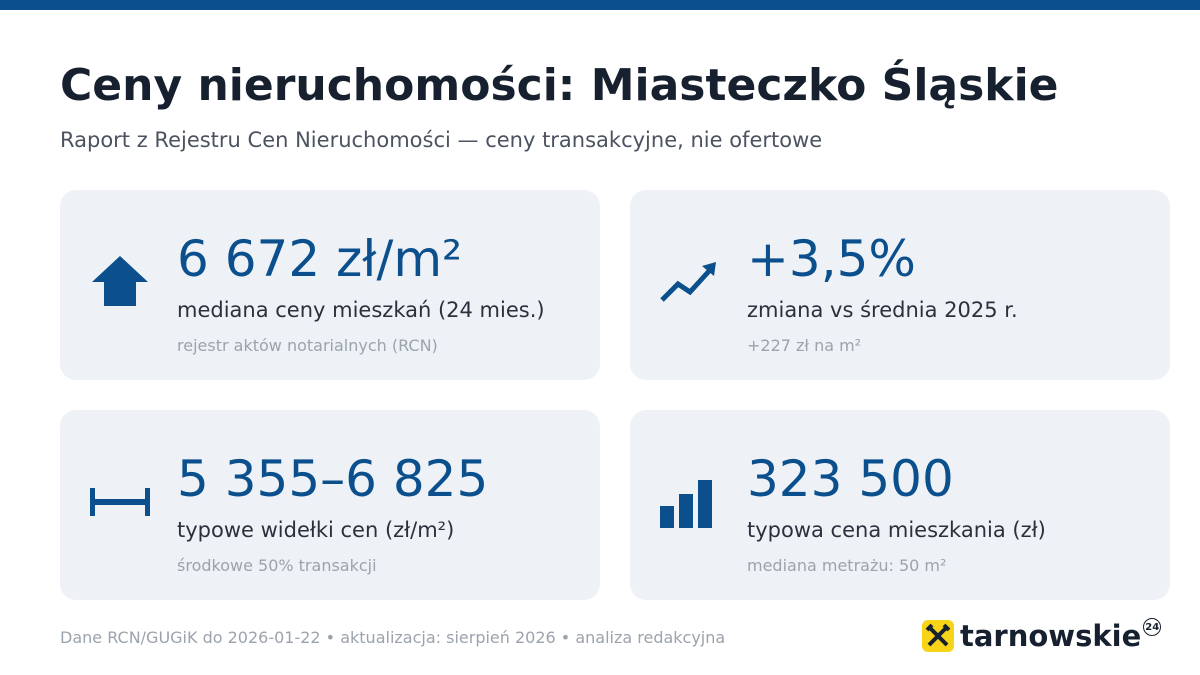  Describe the element at coordinates (316, 530) in the screenshot. I see `stat-label: typowe widełki cen (zł/m²)` at that location.